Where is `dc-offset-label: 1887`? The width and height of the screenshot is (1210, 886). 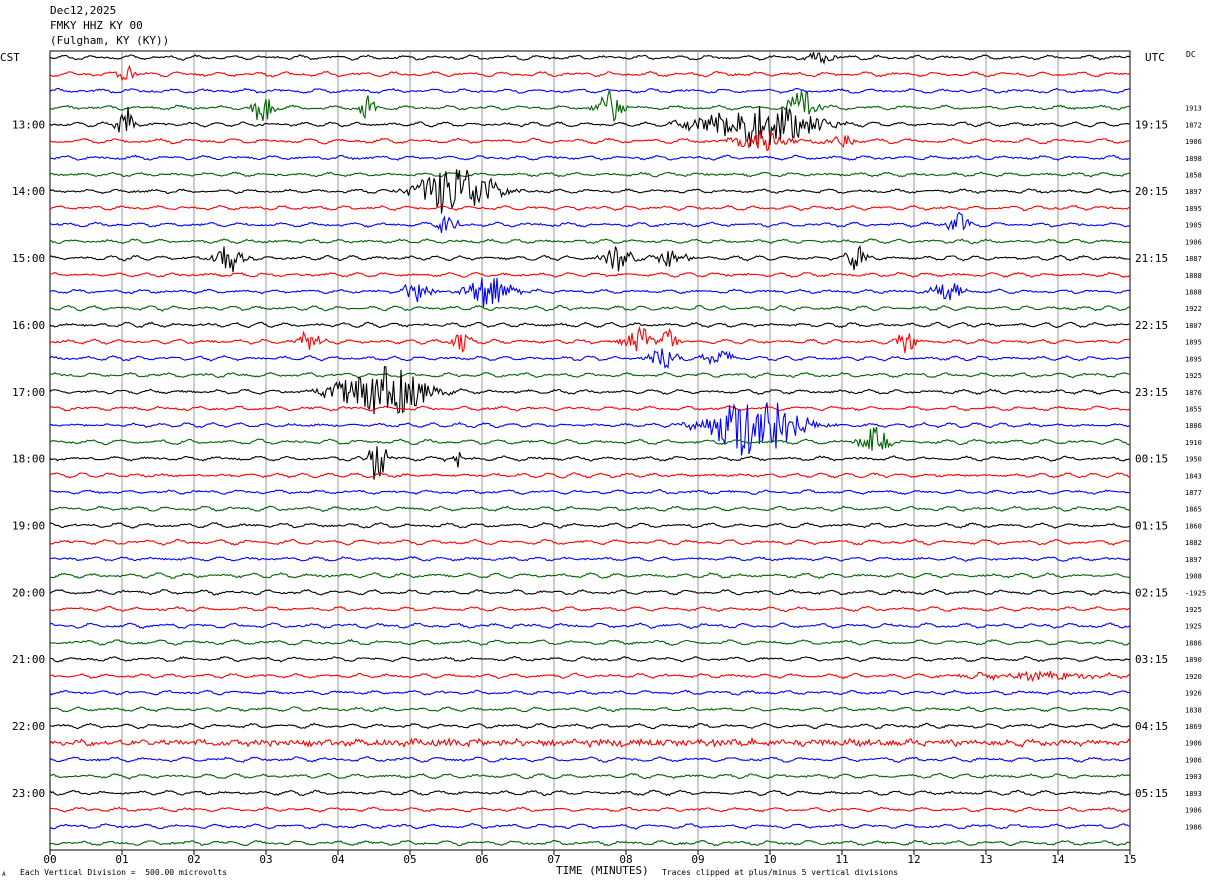 dc-offset-label: 1887 is located at coordinates (1193, 259).